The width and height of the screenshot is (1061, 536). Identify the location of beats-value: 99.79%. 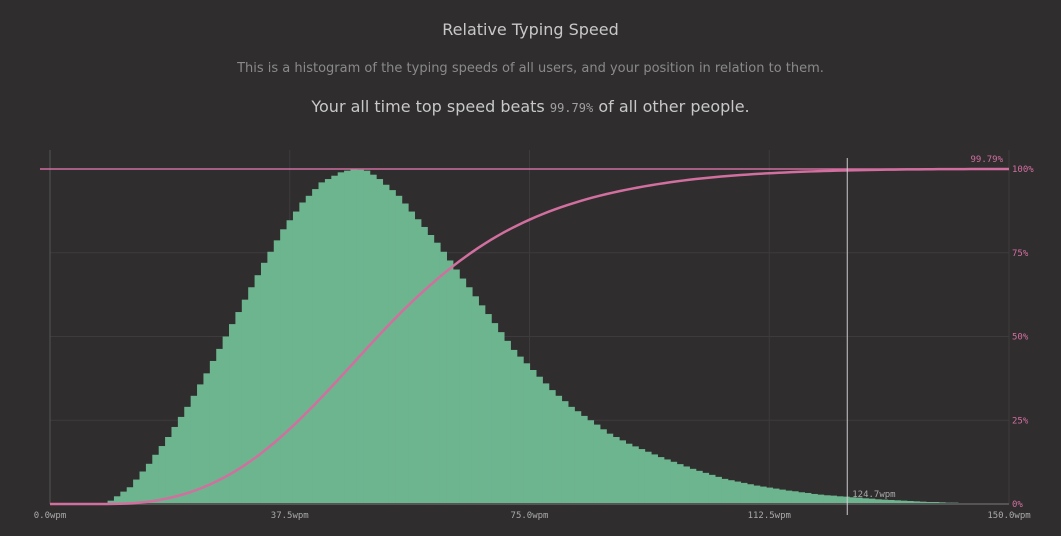
(571, 108).